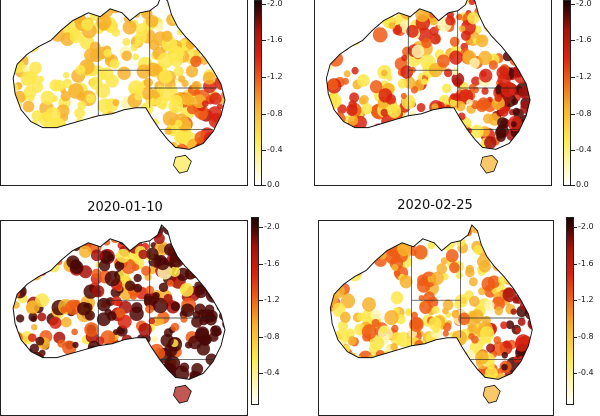 The width and height of the screenshot is (600, 416). I want to click on colorbar-2-tick-0: -2.0, so click(584, 4).